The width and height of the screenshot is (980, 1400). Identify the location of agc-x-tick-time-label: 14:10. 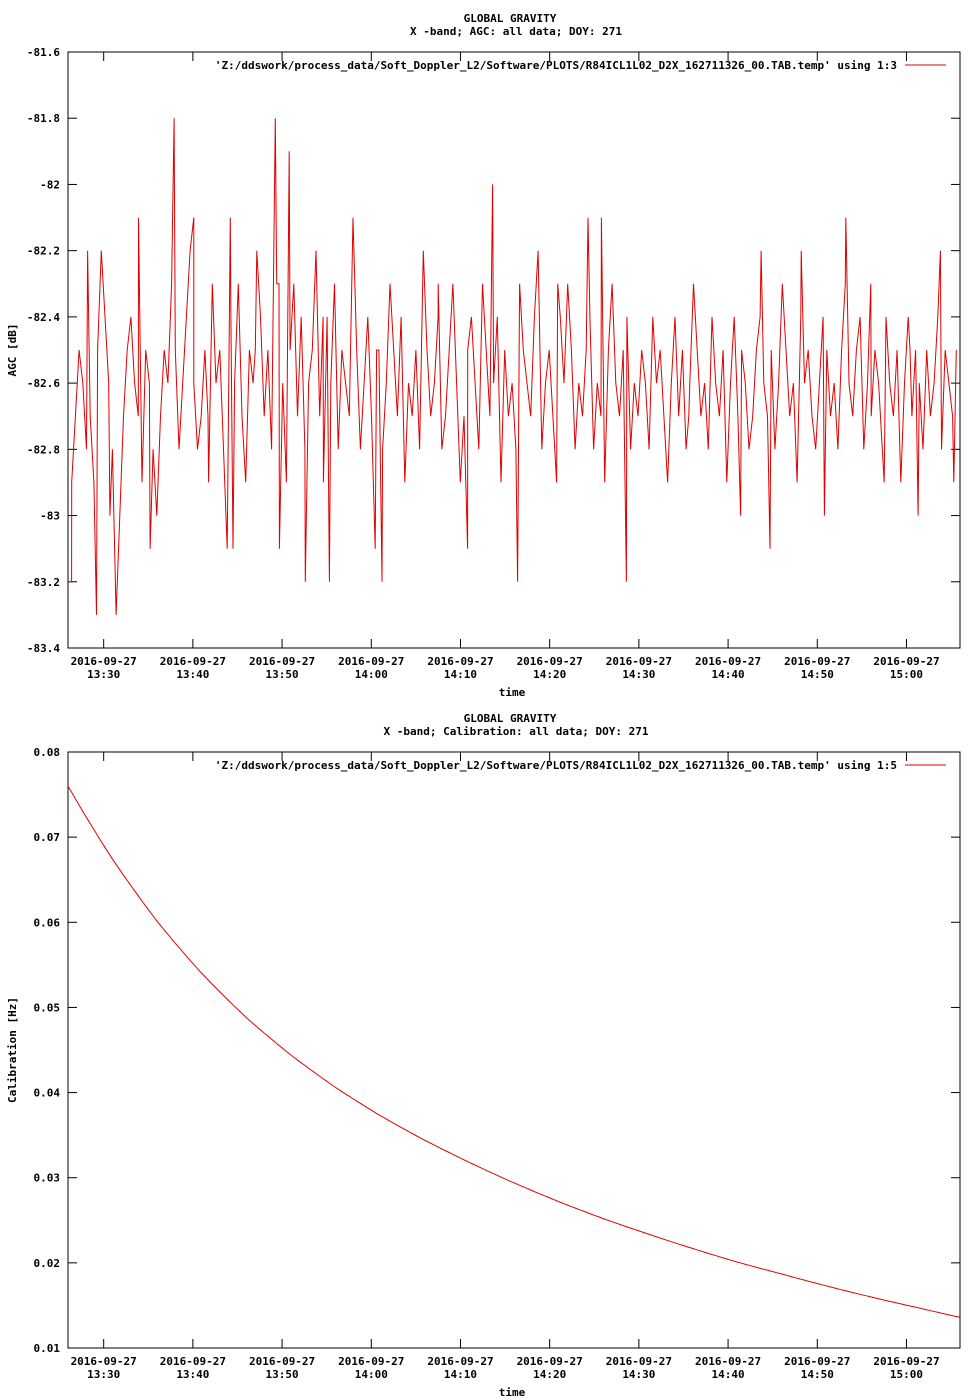
(460, 674).